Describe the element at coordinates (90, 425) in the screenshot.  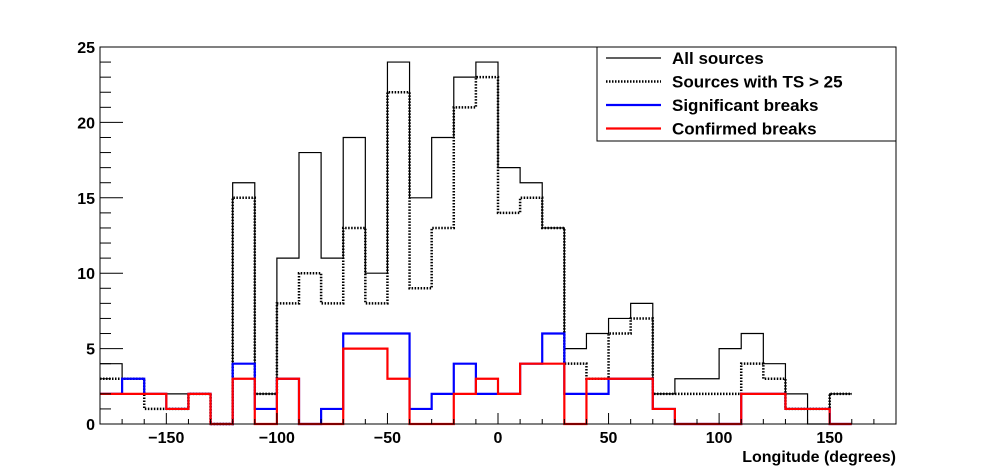
I see `y-tick-label: 0` at that location.